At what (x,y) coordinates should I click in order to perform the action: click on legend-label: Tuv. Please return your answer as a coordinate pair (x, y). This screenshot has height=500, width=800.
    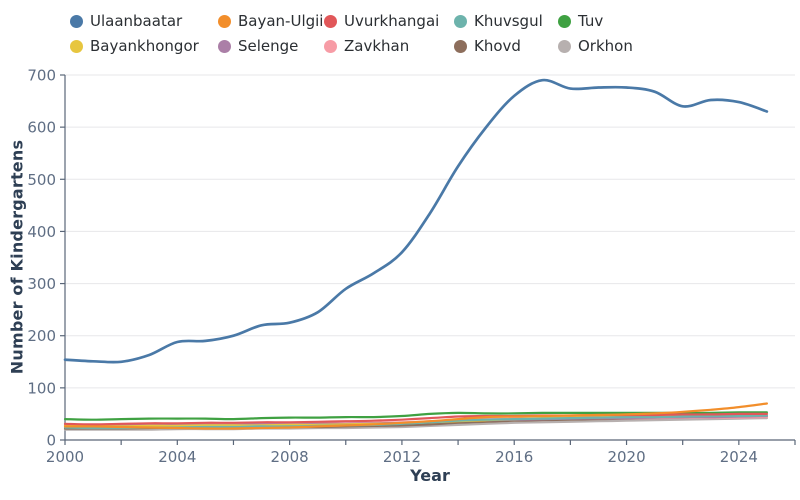
    Looking at the image, I should click on (591, 21).